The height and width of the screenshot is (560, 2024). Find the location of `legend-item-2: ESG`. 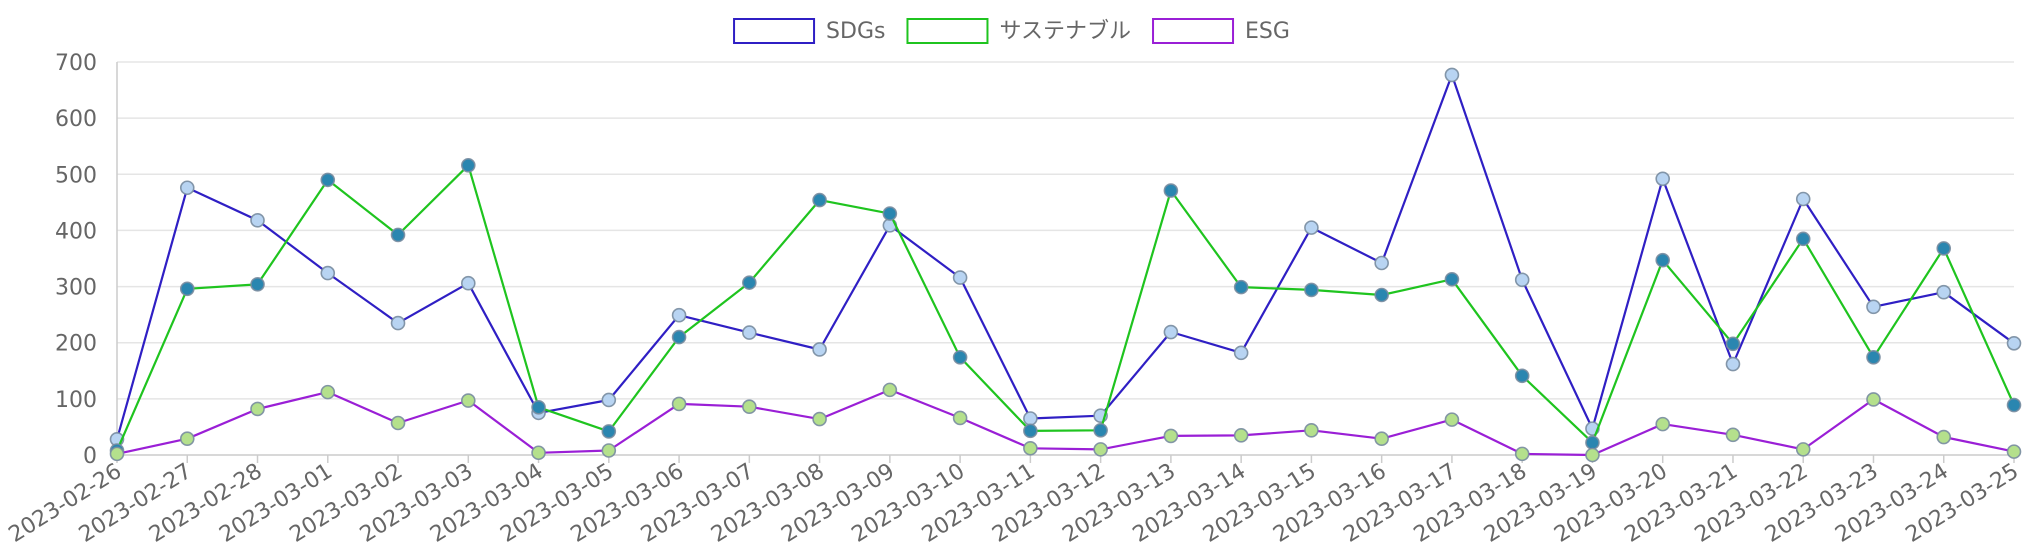

legend-item-2: ESG is located at coordinates (1221, 31).